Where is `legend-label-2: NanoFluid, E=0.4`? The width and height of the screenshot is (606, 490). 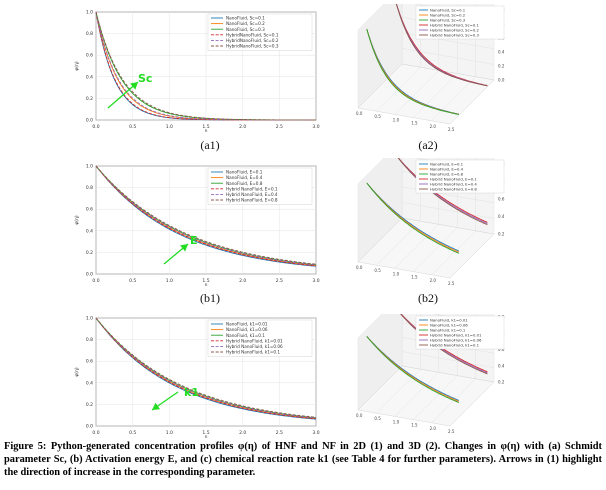 legend-label-2: NanoFluid, E=0.4 is located at coordinates (447, 169).